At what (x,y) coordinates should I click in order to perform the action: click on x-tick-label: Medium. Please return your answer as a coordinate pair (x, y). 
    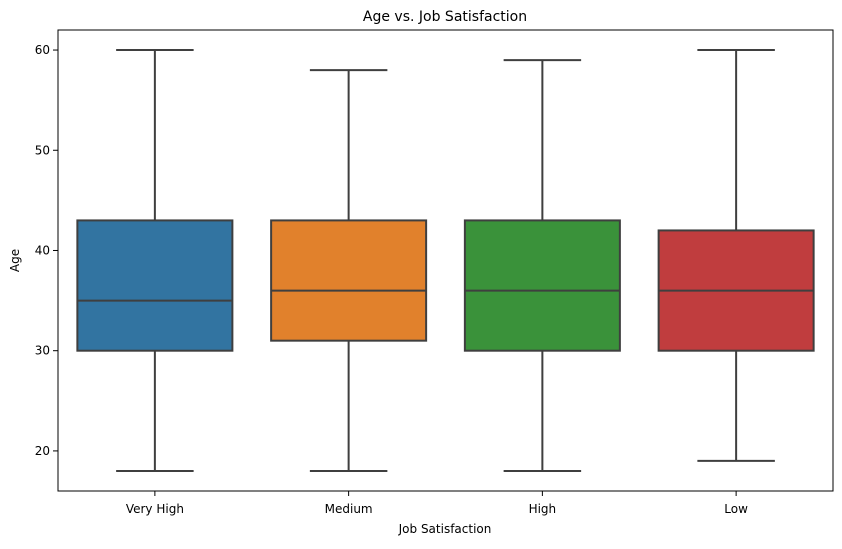
    Looking at the image, I should click on (349, 509).